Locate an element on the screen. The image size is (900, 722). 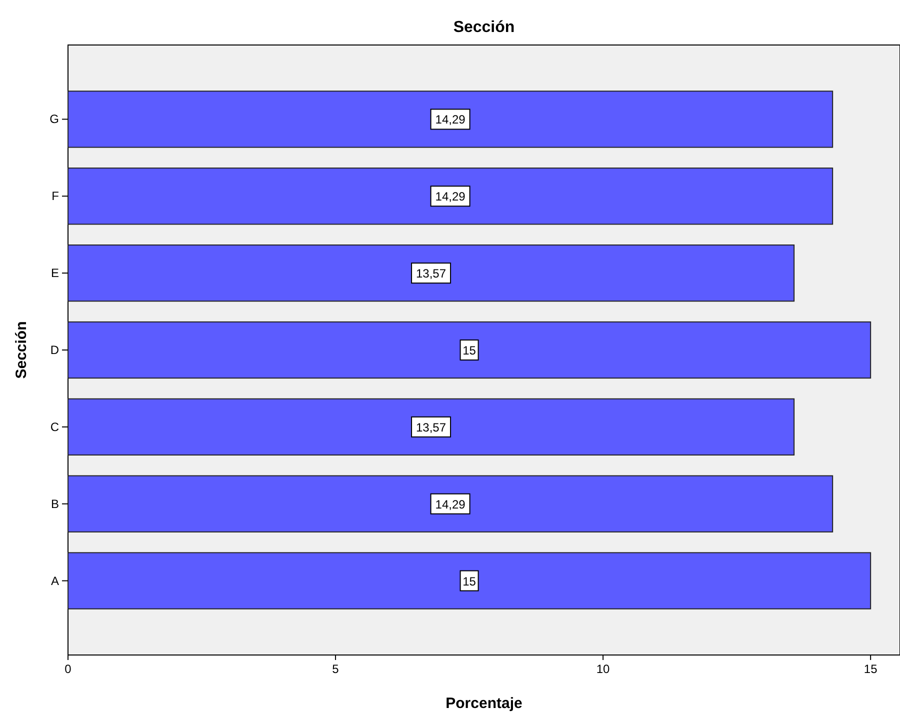
x-tick-label: 10 is located at coordinates (603, 669).